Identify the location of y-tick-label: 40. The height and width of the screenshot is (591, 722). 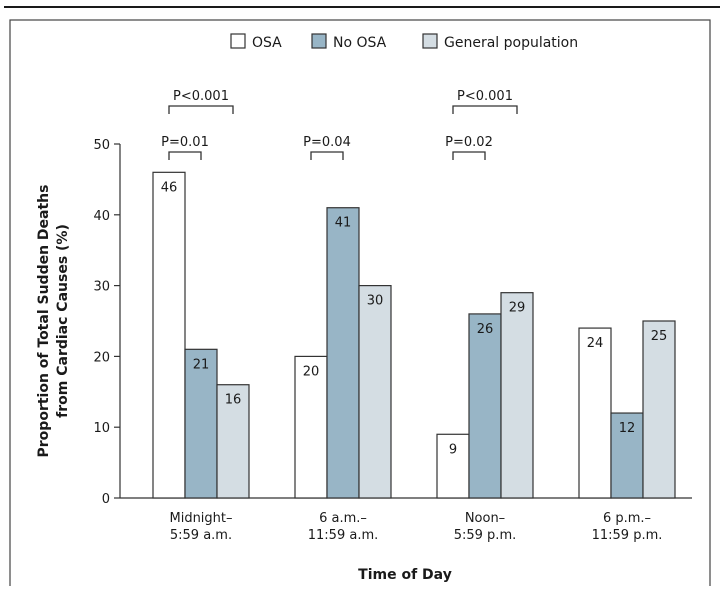
(101, 216).